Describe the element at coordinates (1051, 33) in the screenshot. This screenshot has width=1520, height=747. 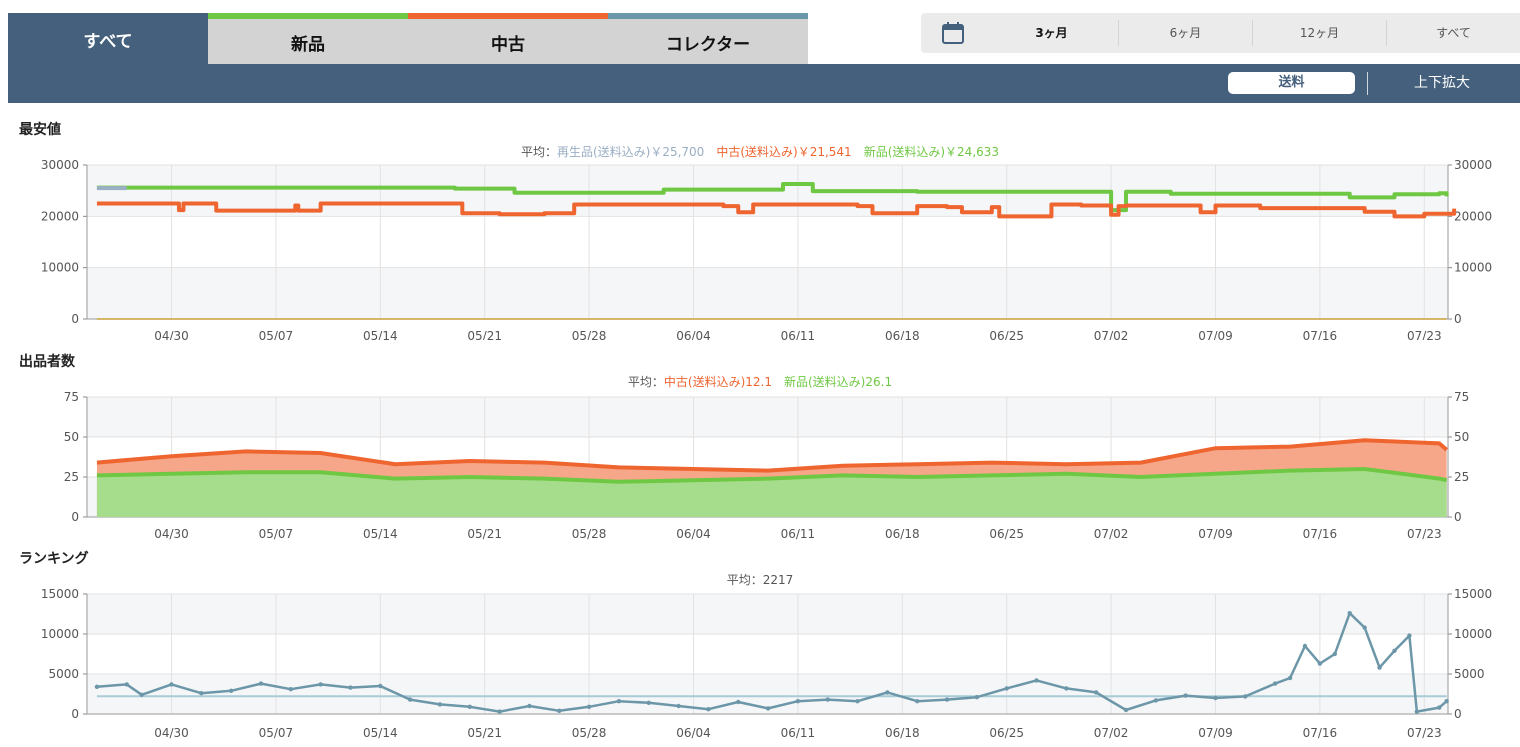
I see `range-3m: 3ヶ月` at that location.